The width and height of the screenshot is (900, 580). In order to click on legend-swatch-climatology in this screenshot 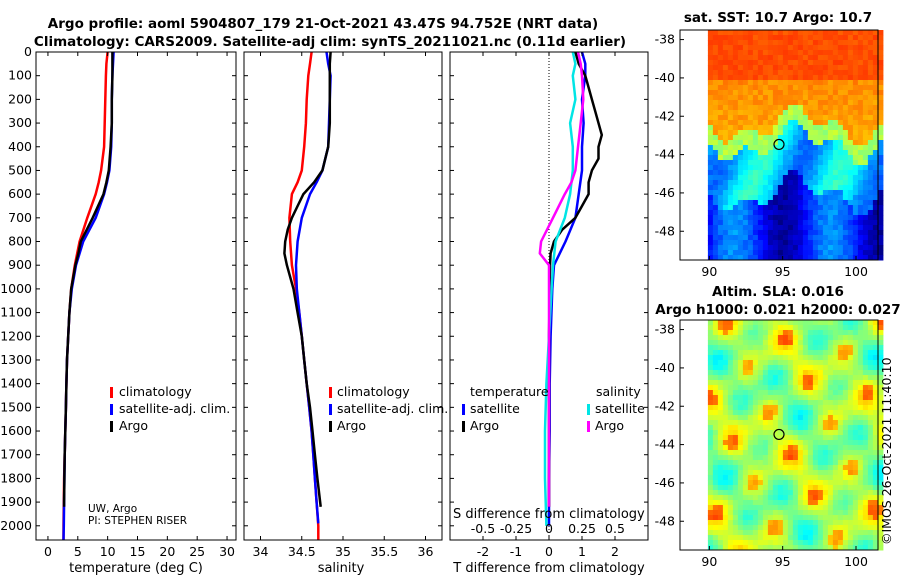, I will do `click(330, 392)`.